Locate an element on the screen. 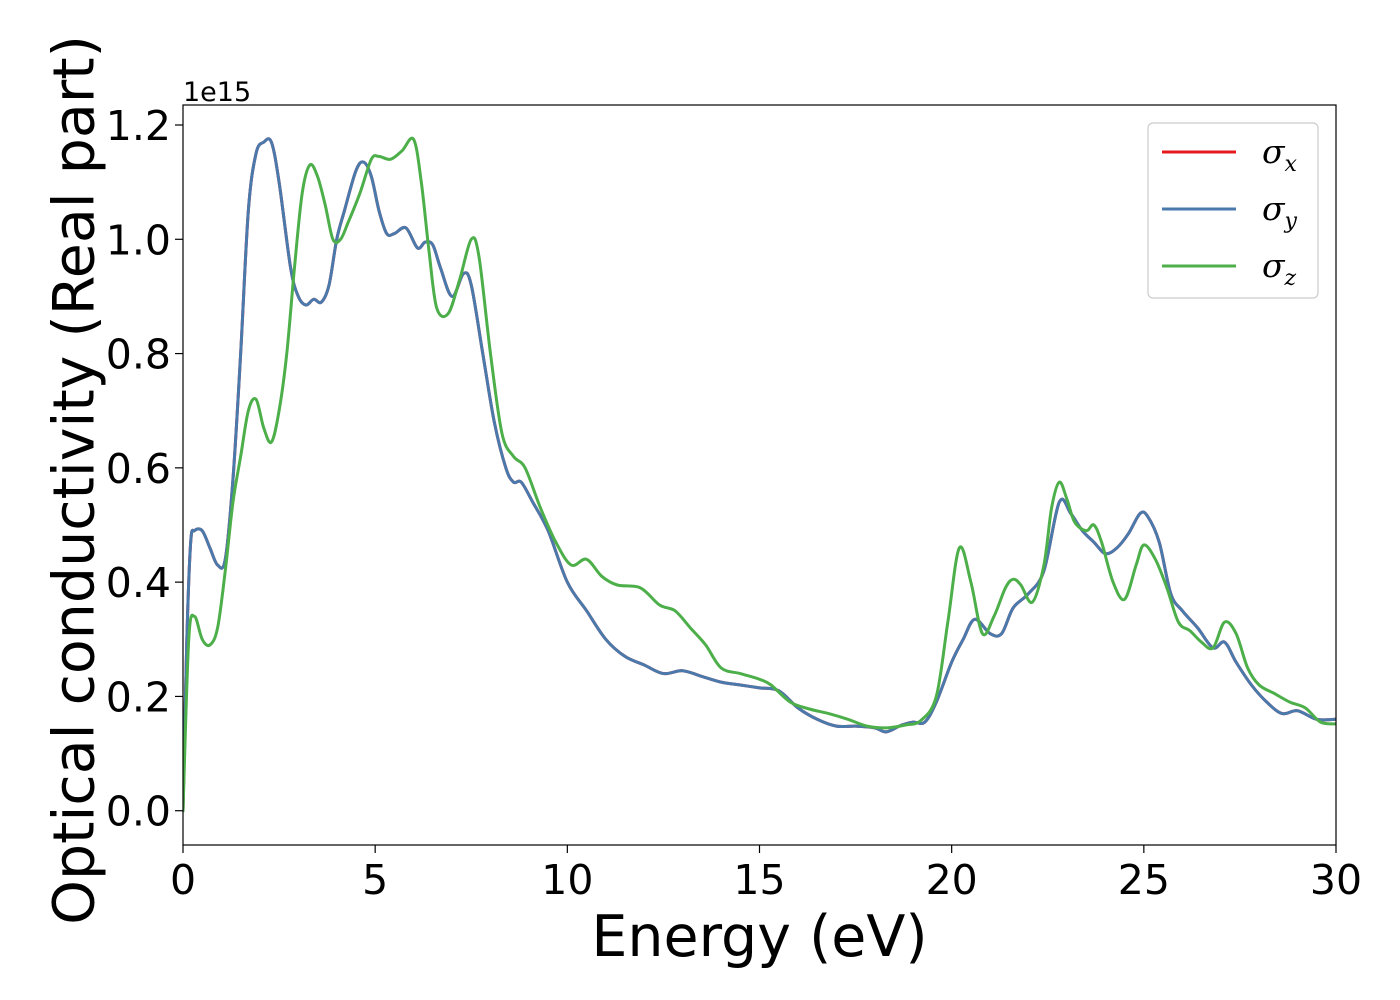  x-tick-label: 0 is located at coordinates (183, 880).